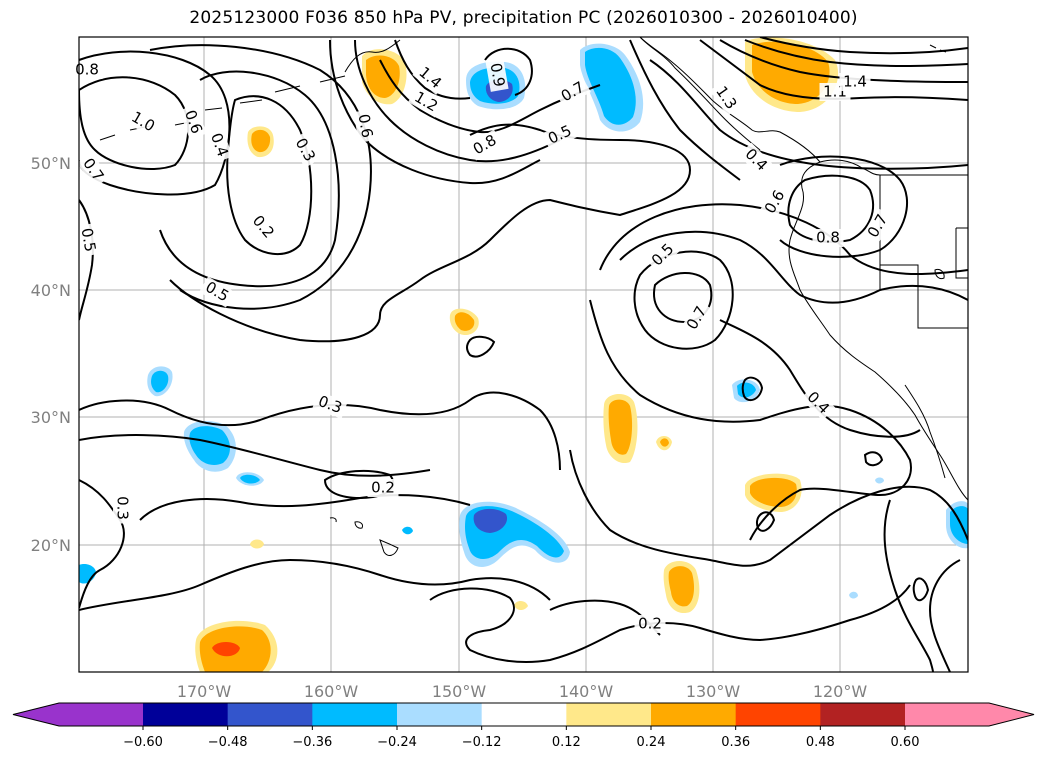 The image size is (1047, 765). Describe the element at coordinates (482, 742) in the screenshot. I see `colorbar-tick-label: −0.12` at that location.